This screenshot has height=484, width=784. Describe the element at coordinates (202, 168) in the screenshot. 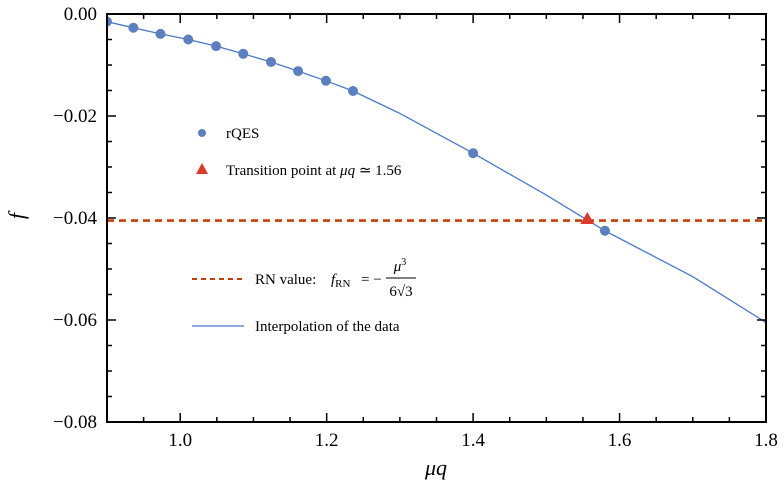

I see `legend-transition-marker` at that location.